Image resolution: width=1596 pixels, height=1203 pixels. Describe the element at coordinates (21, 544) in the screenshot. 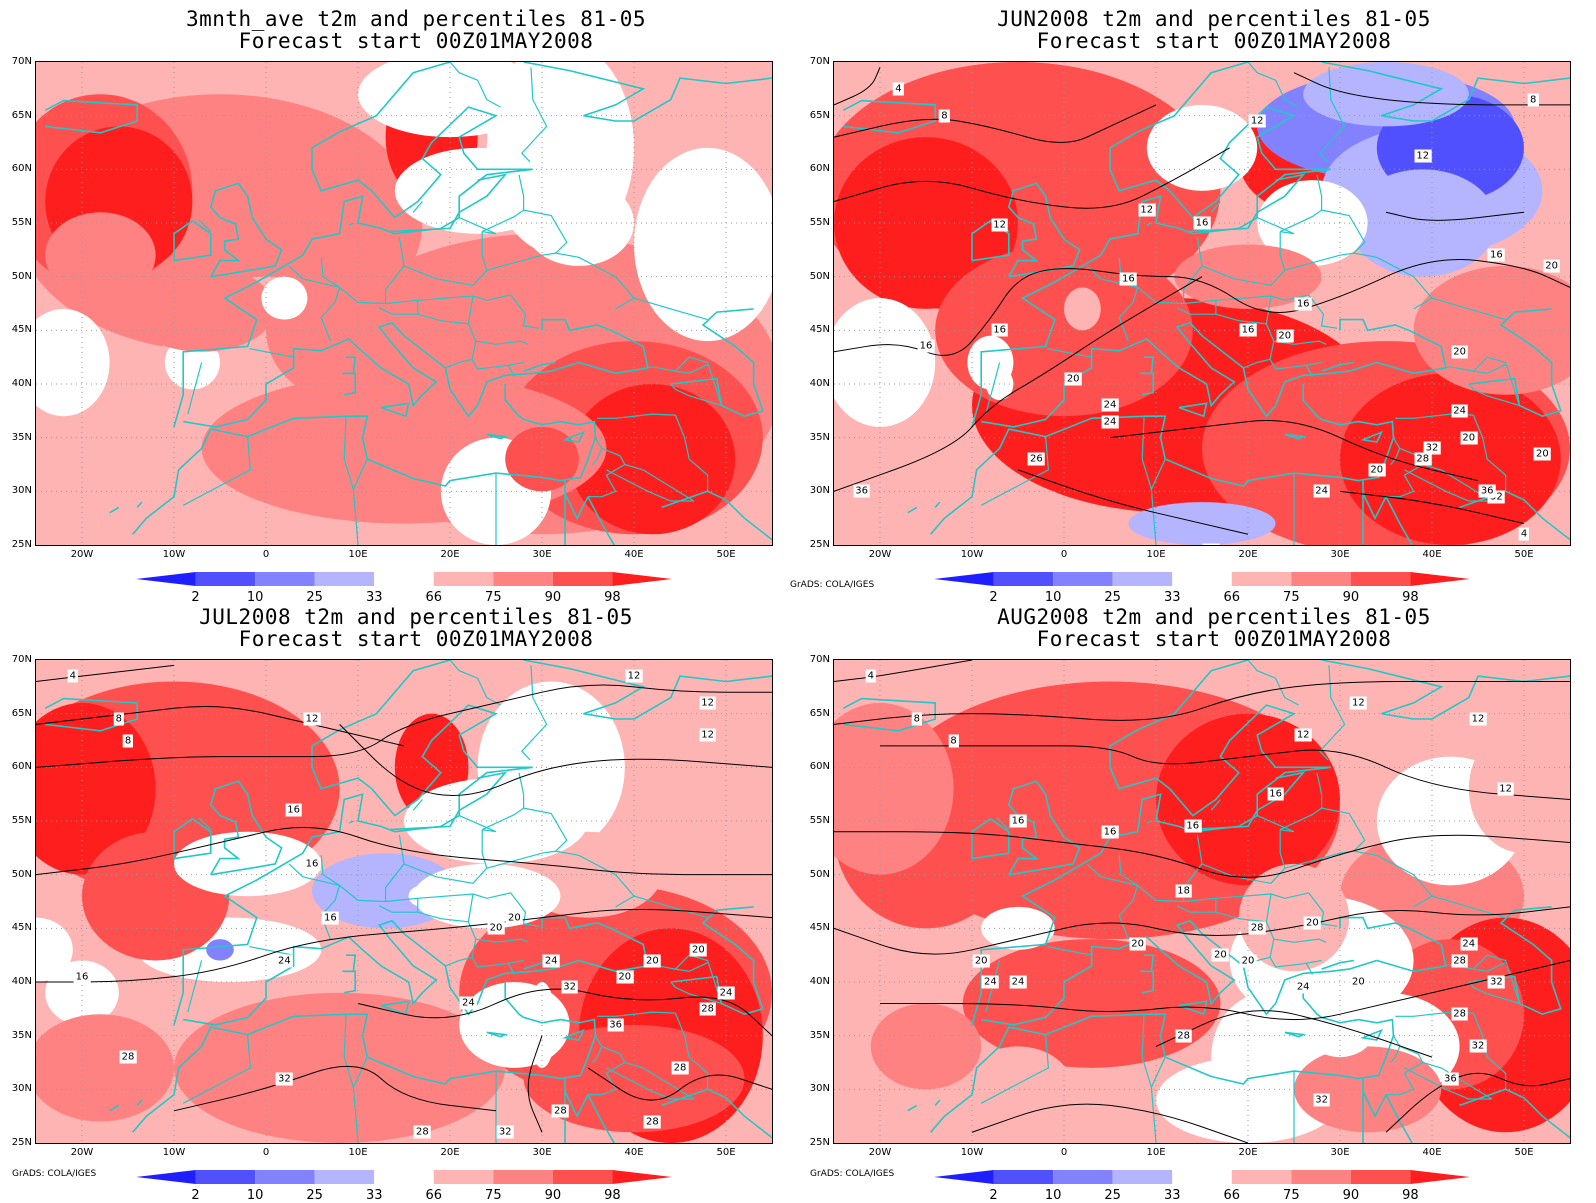

I see `latitude-label: 25N` at that location.